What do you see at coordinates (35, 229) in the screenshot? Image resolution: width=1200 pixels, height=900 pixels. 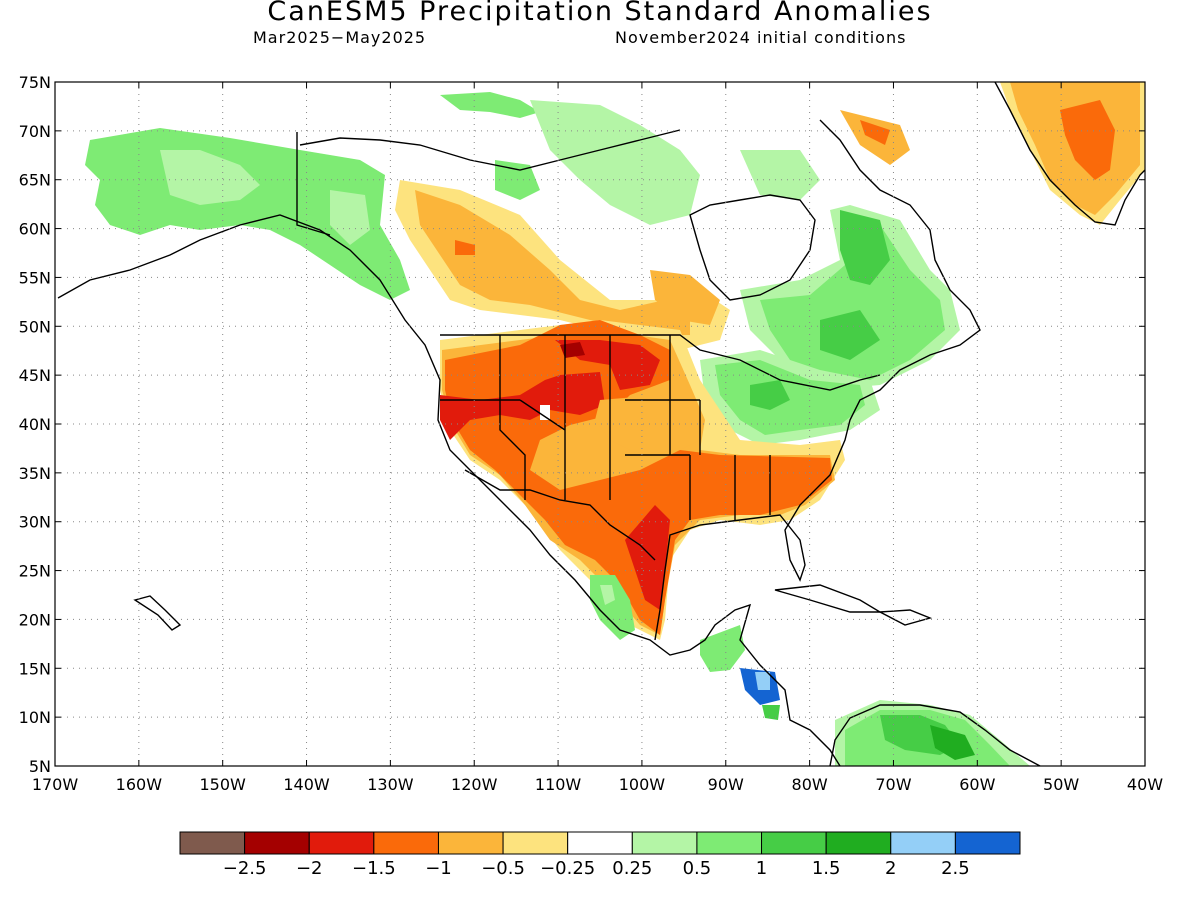 I see `lat-label: 60N` at bounding box center [35, 229].